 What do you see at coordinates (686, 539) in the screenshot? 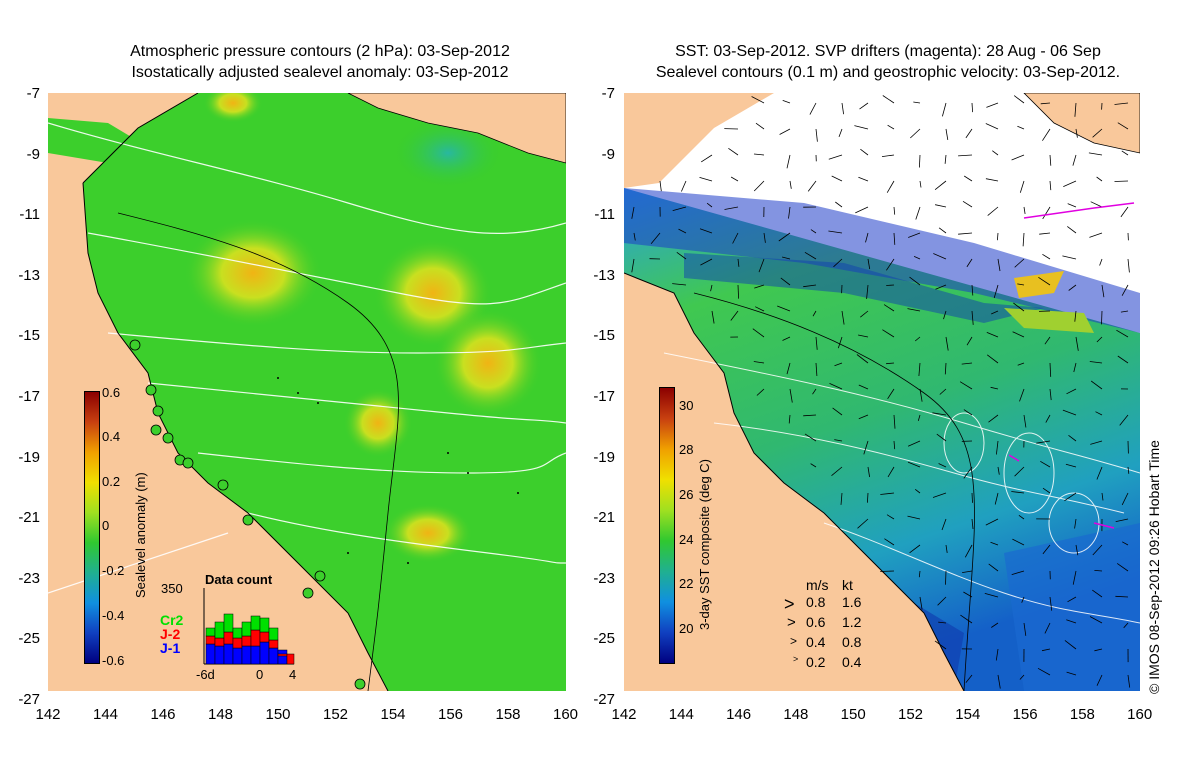
I see `right-cb-tick-3: 24` at bounding box center [686, 539].